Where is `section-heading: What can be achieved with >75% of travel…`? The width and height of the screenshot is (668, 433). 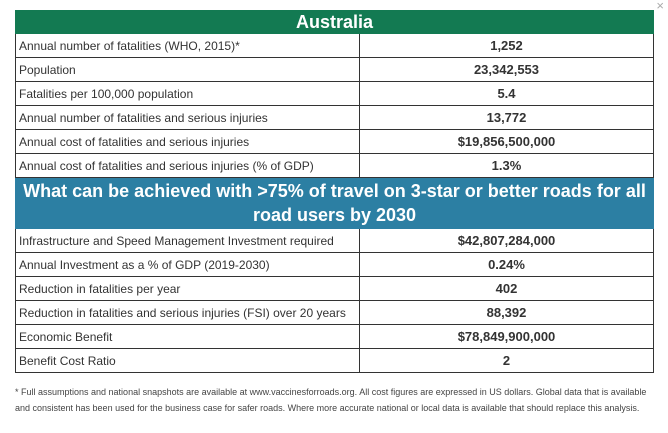
section-heading: What can be achieved with >75% of travel… is located at coordinates (334, 203).